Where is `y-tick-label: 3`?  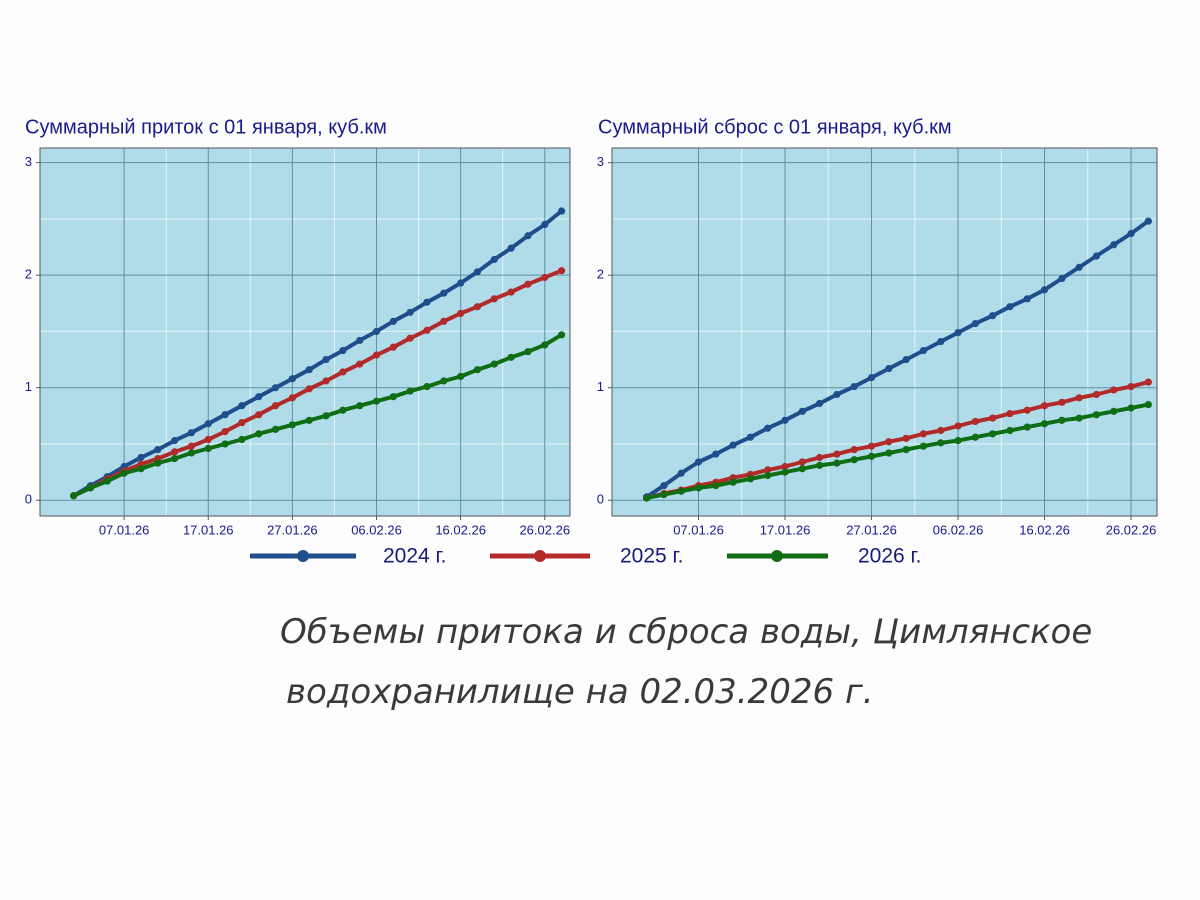
y-tick-label: 3 is located at coordinates (28, 161).